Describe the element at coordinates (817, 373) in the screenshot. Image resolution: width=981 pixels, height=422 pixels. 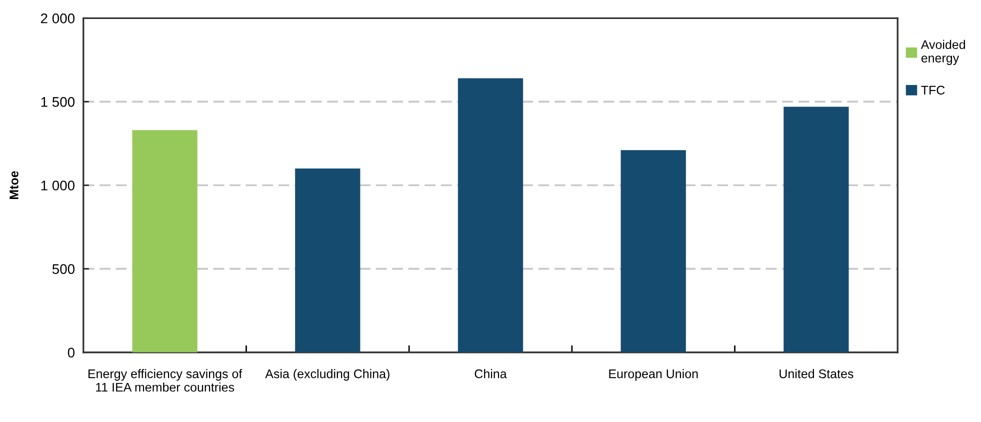
I see `x-tick-label: United States` at that location.